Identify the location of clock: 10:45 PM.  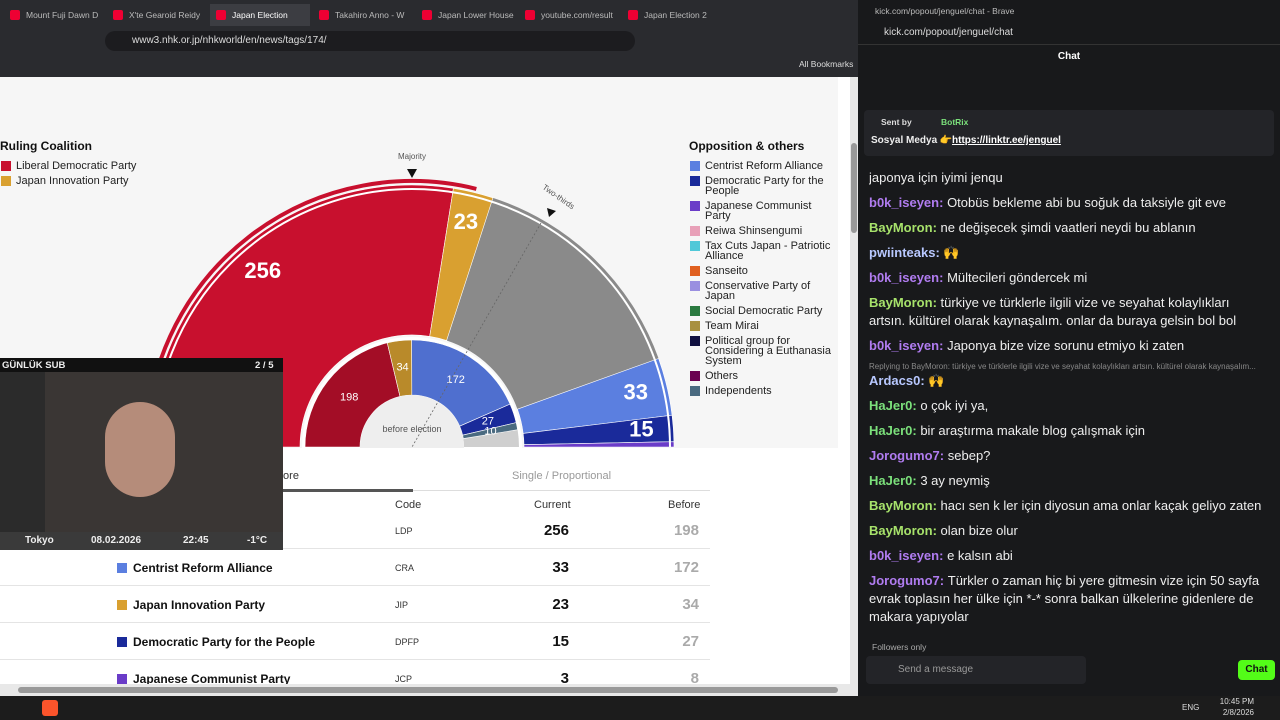
(1236, 701).